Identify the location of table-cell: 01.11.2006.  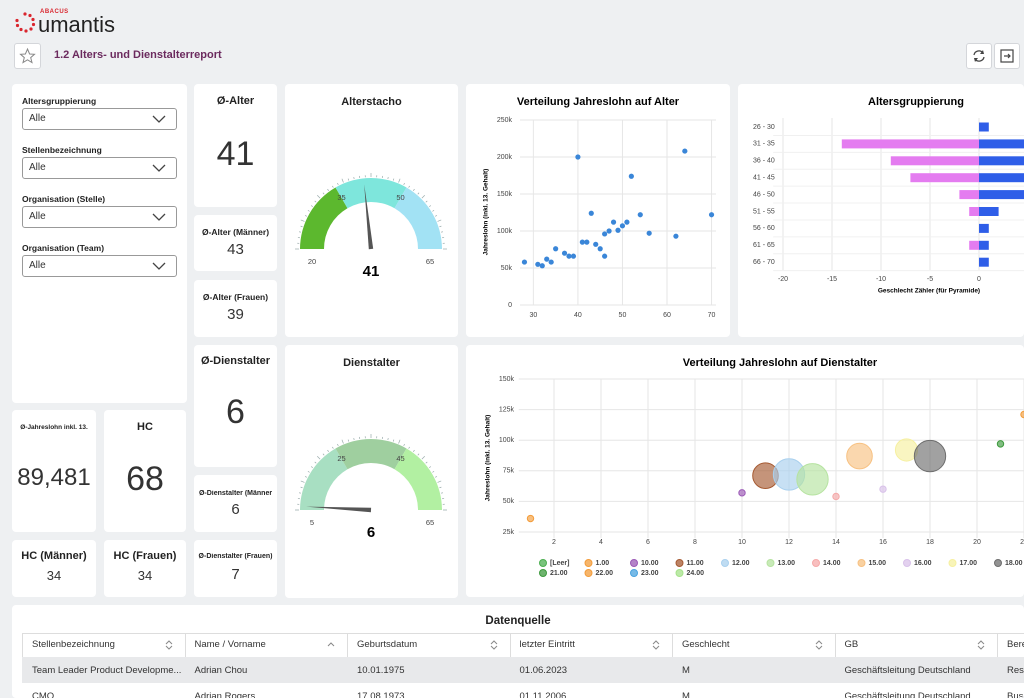
(543, 694).